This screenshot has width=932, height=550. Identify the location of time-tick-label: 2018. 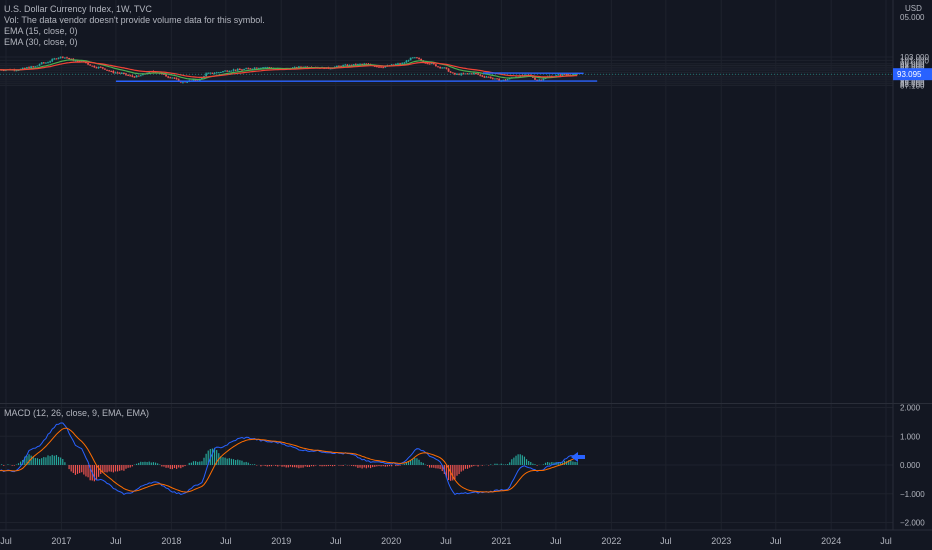
(171, 541).